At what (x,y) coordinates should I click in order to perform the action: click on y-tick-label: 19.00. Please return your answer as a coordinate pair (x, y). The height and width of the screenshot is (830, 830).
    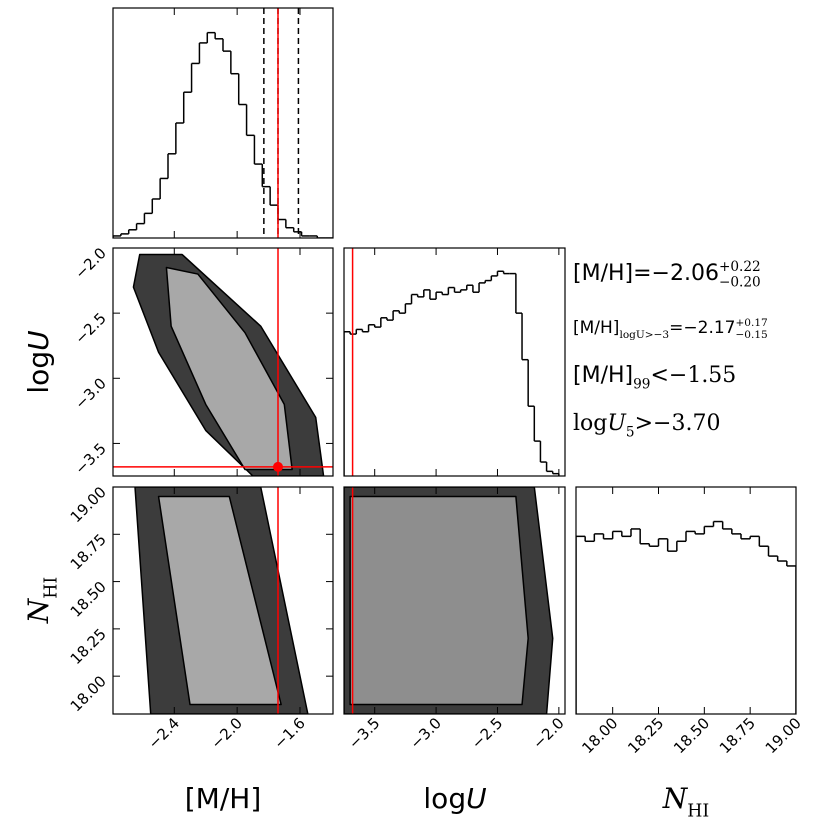
    Looking at the image, I should click on (88, 504).